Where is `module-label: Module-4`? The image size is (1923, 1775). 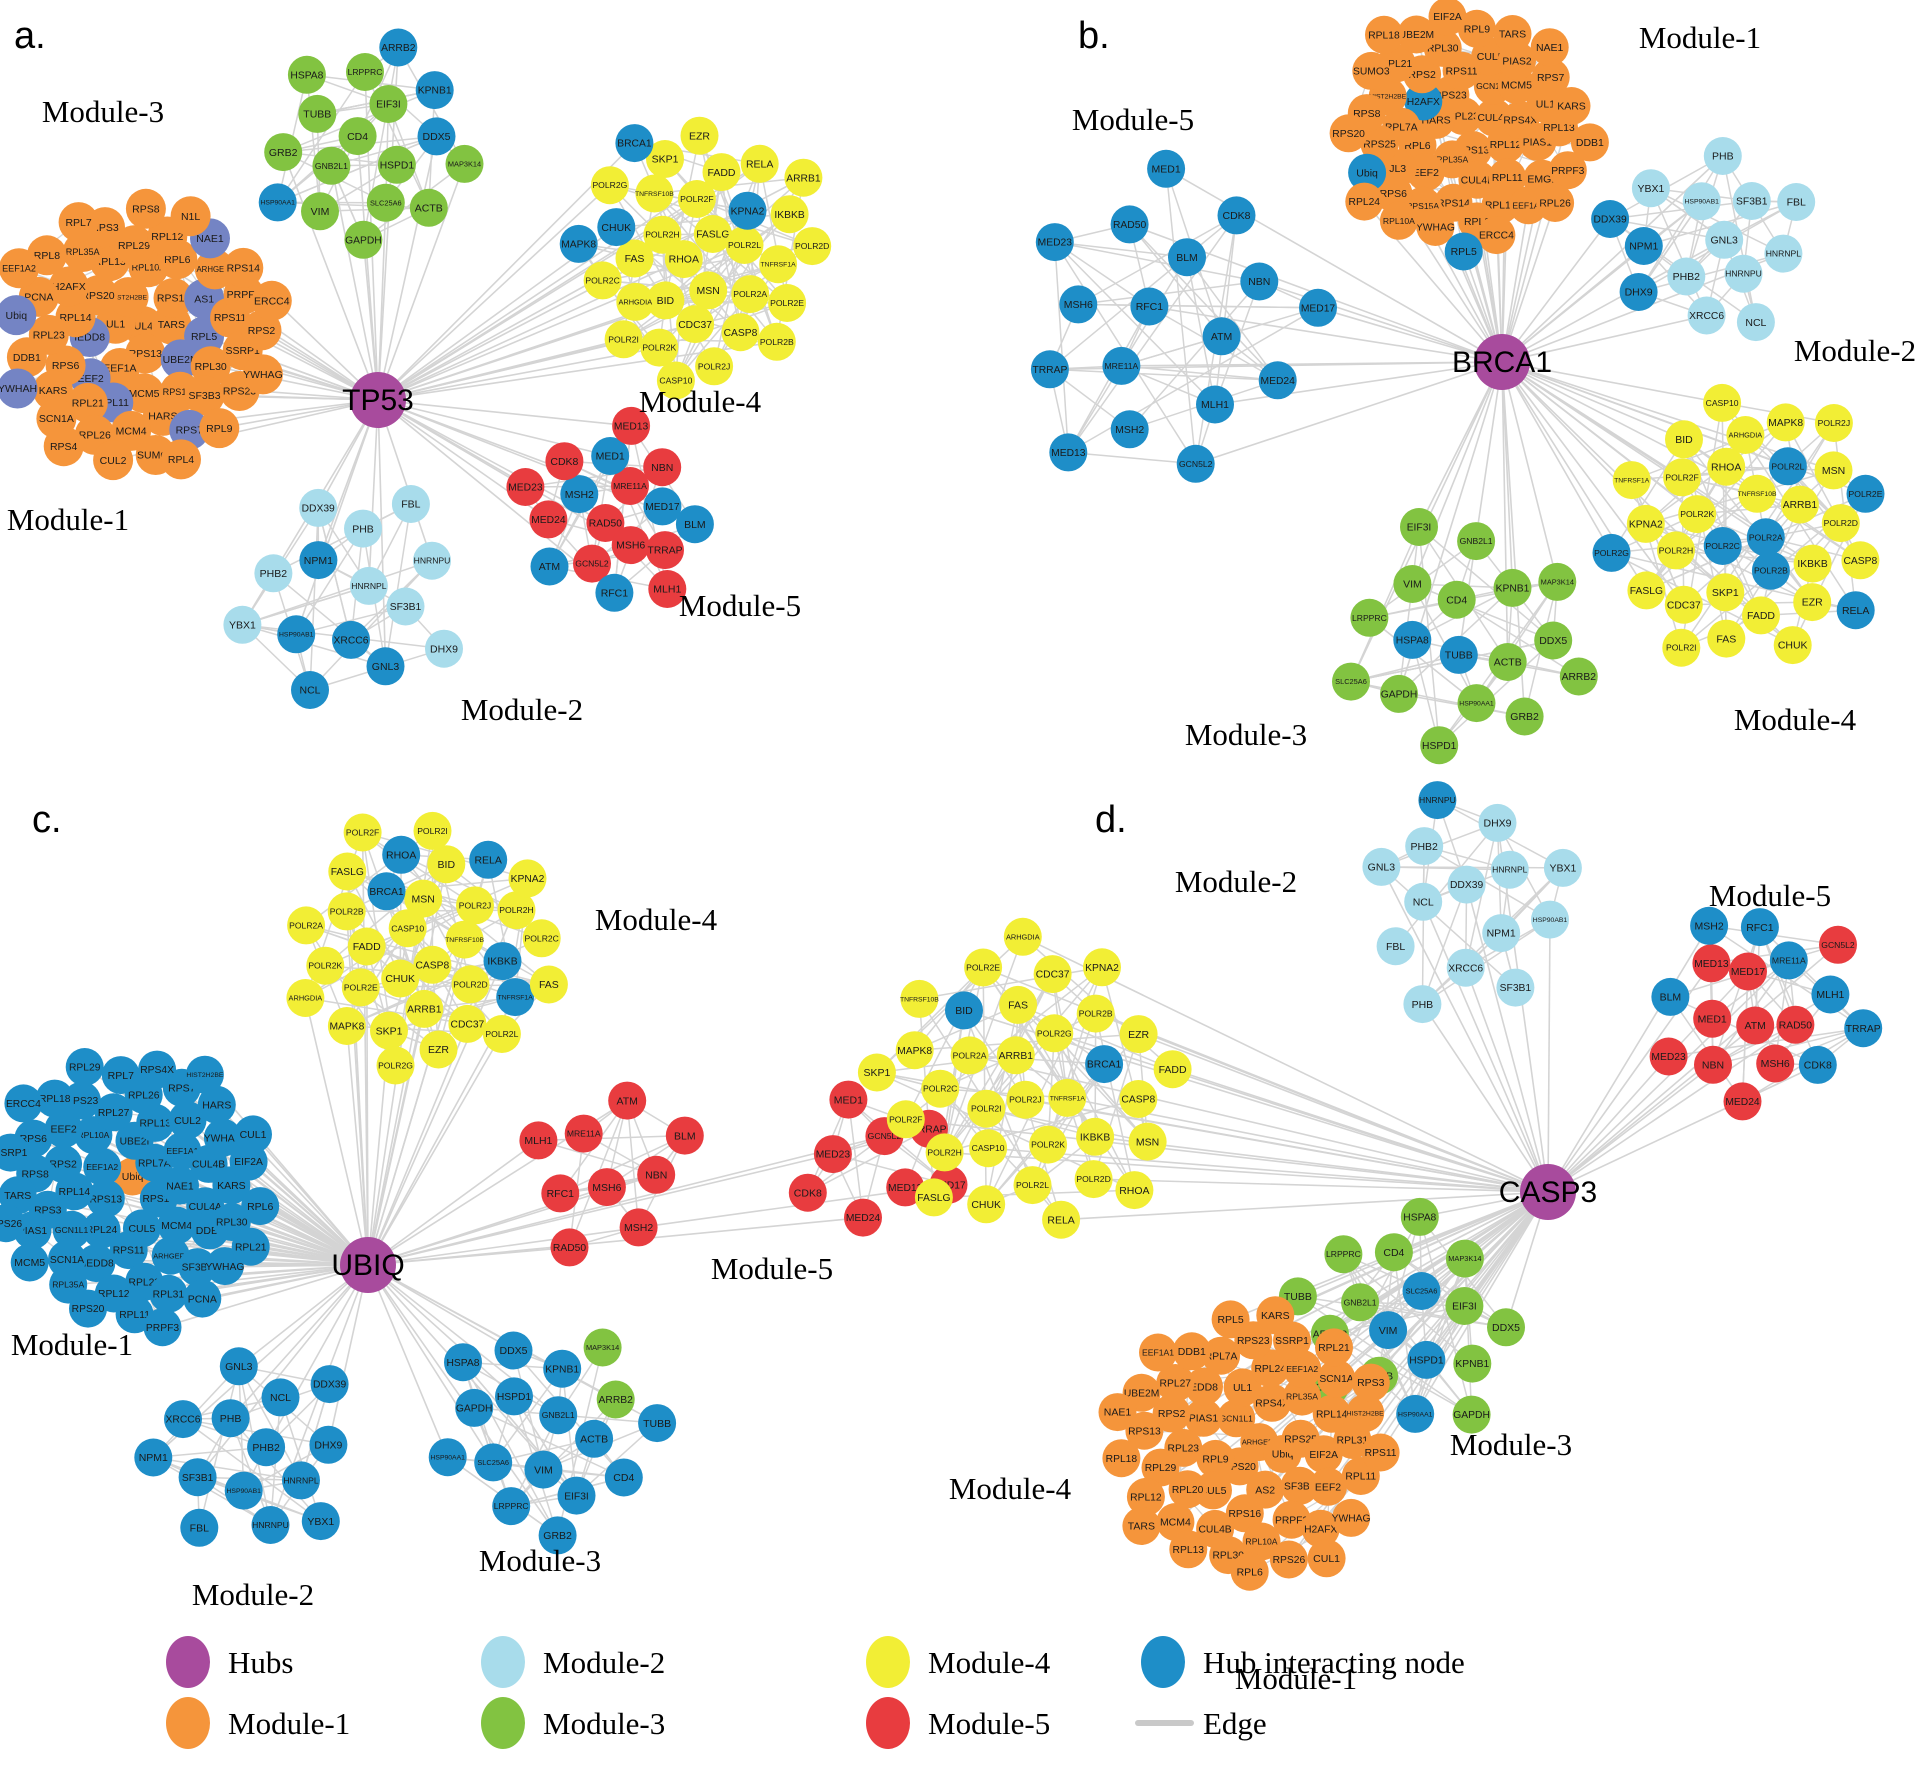
module-label: Module-4 is located at coordinates (1010, 1488).